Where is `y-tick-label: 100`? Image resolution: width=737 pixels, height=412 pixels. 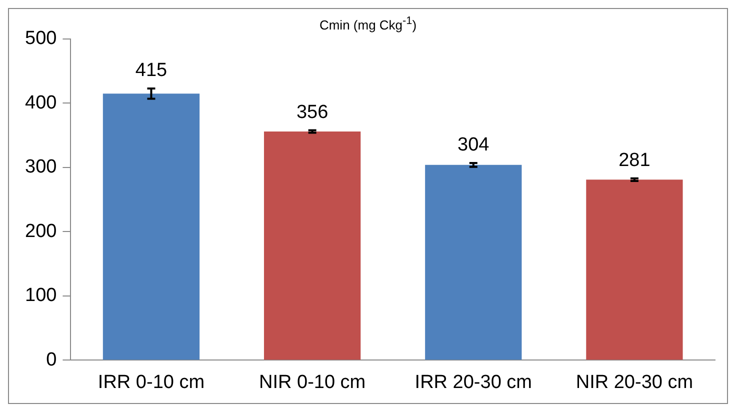 y-tick-label: 100 is located at coordinates (41, 295).